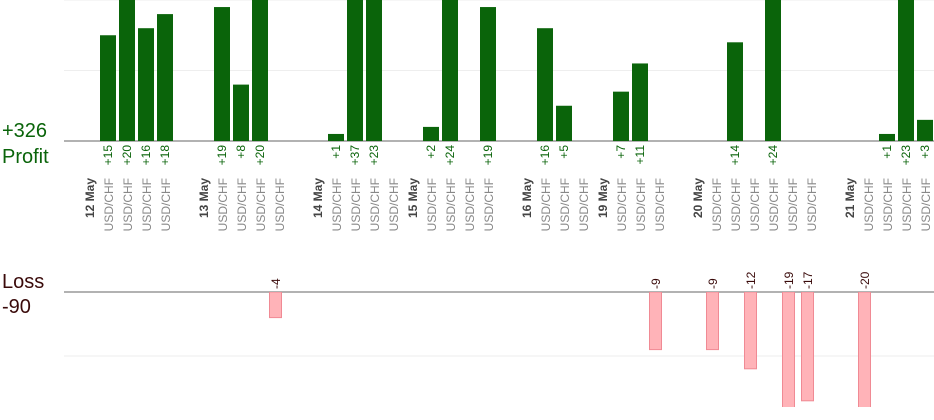 Image resolution: width=934 pixels, height=420 pixels. What do you see at coordinates (318, 198) in the screenshot?
I see `x-tick-label: 14 May` at bounding box center [318, 198].